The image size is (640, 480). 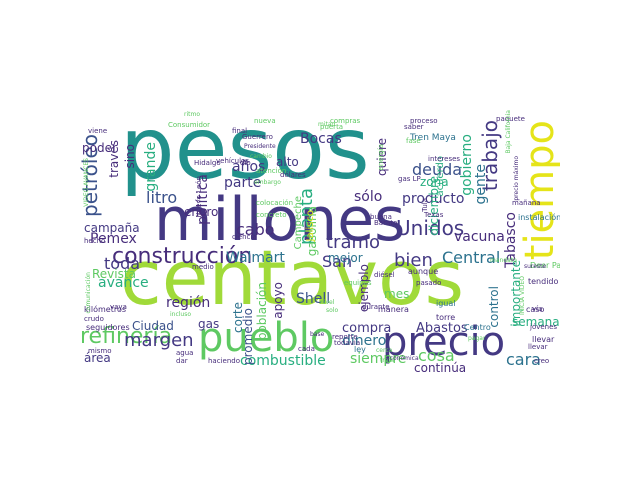 What do you see at coordinates (122, 263) in the screenshot?
I see `word-cloud-word: toda` at bounding box center [122, 263].